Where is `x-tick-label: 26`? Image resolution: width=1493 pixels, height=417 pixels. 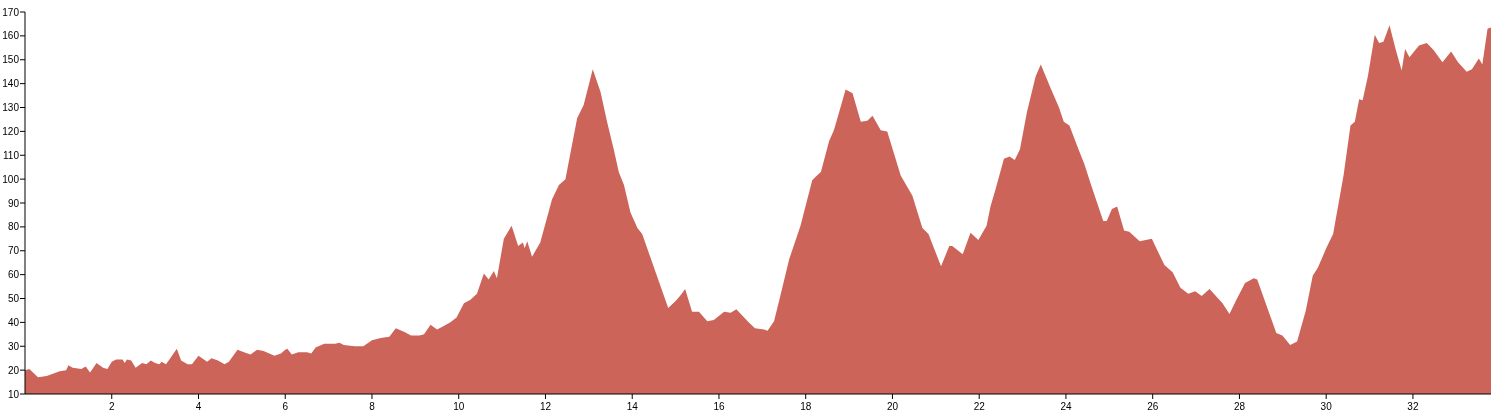 x-tick-label: 26 is located at coordinates (1153, 406).